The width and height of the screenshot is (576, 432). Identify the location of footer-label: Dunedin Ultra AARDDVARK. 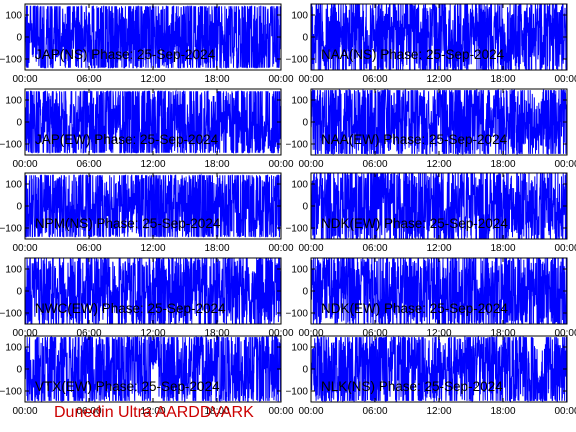
(154, 412).